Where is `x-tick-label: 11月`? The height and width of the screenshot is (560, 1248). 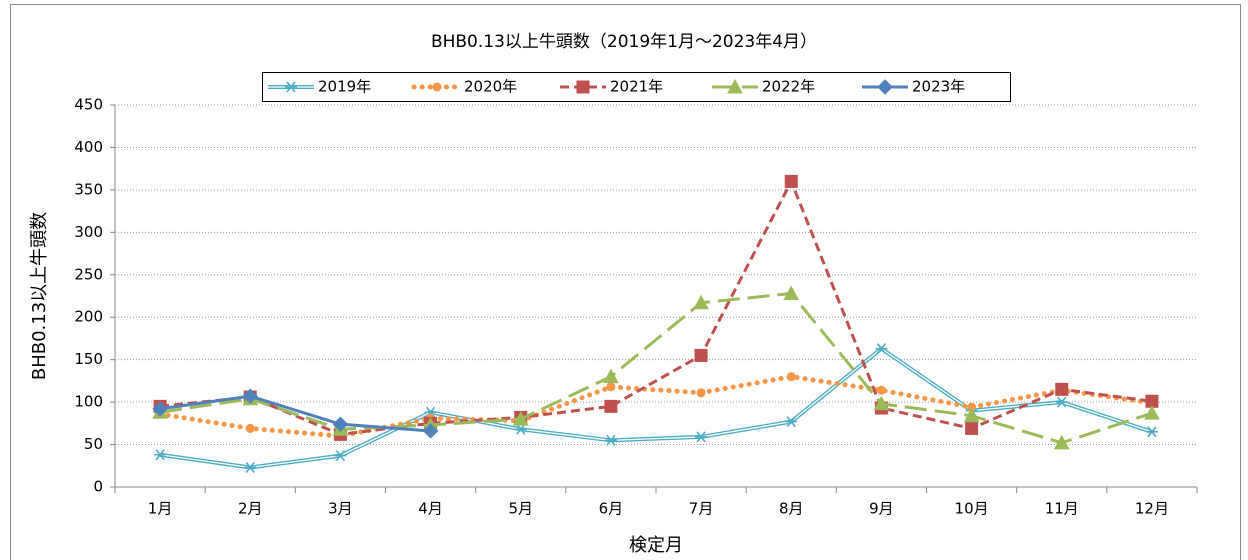
x-tick-label: 11月 is located at coordinates (1062, 509).